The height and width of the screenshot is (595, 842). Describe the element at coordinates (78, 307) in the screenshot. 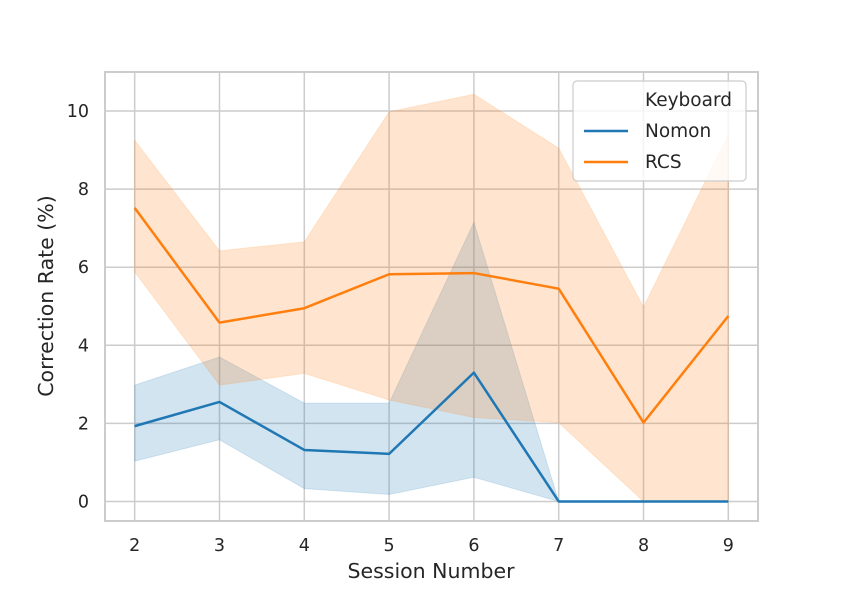

I see `y-tick-labels: 0 2 4 6 8 10` at that location.